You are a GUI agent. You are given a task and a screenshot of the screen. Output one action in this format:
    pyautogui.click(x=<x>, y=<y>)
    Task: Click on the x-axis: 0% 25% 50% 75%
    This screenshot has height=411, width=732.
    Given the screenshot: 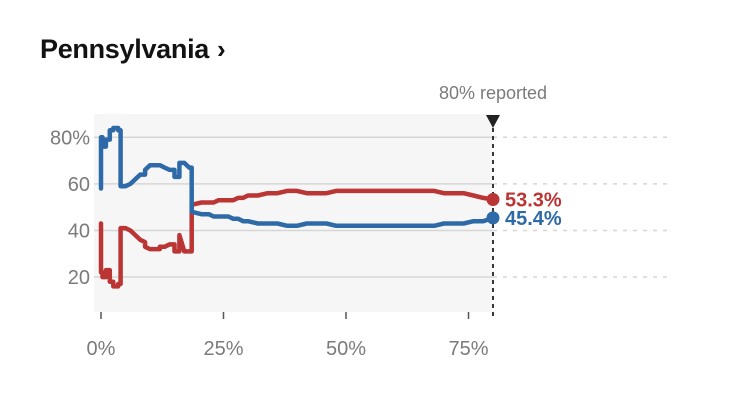 What is the action you would take?
    pyautogui.click(x=288, y=336)
    